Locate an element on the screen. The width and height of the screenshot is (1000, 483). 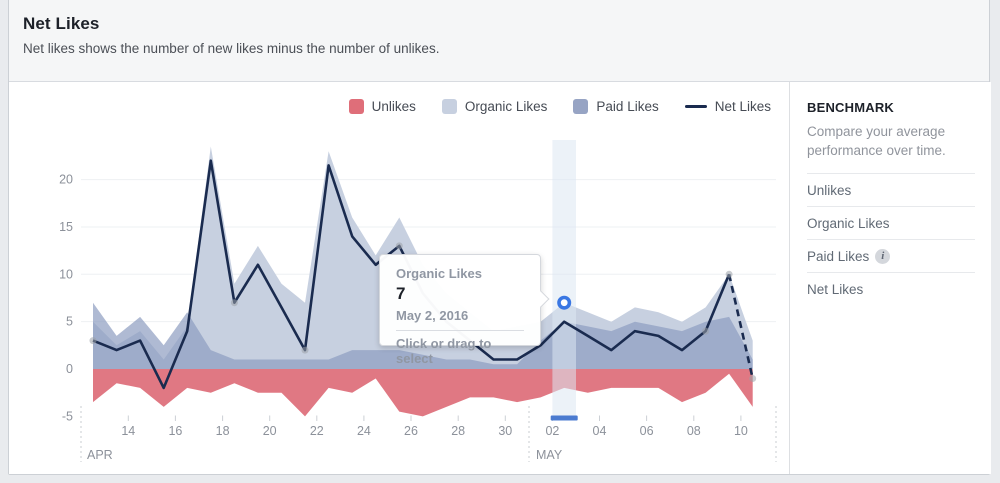
y-tick-label: 10 is located at coordinates (66, 274).